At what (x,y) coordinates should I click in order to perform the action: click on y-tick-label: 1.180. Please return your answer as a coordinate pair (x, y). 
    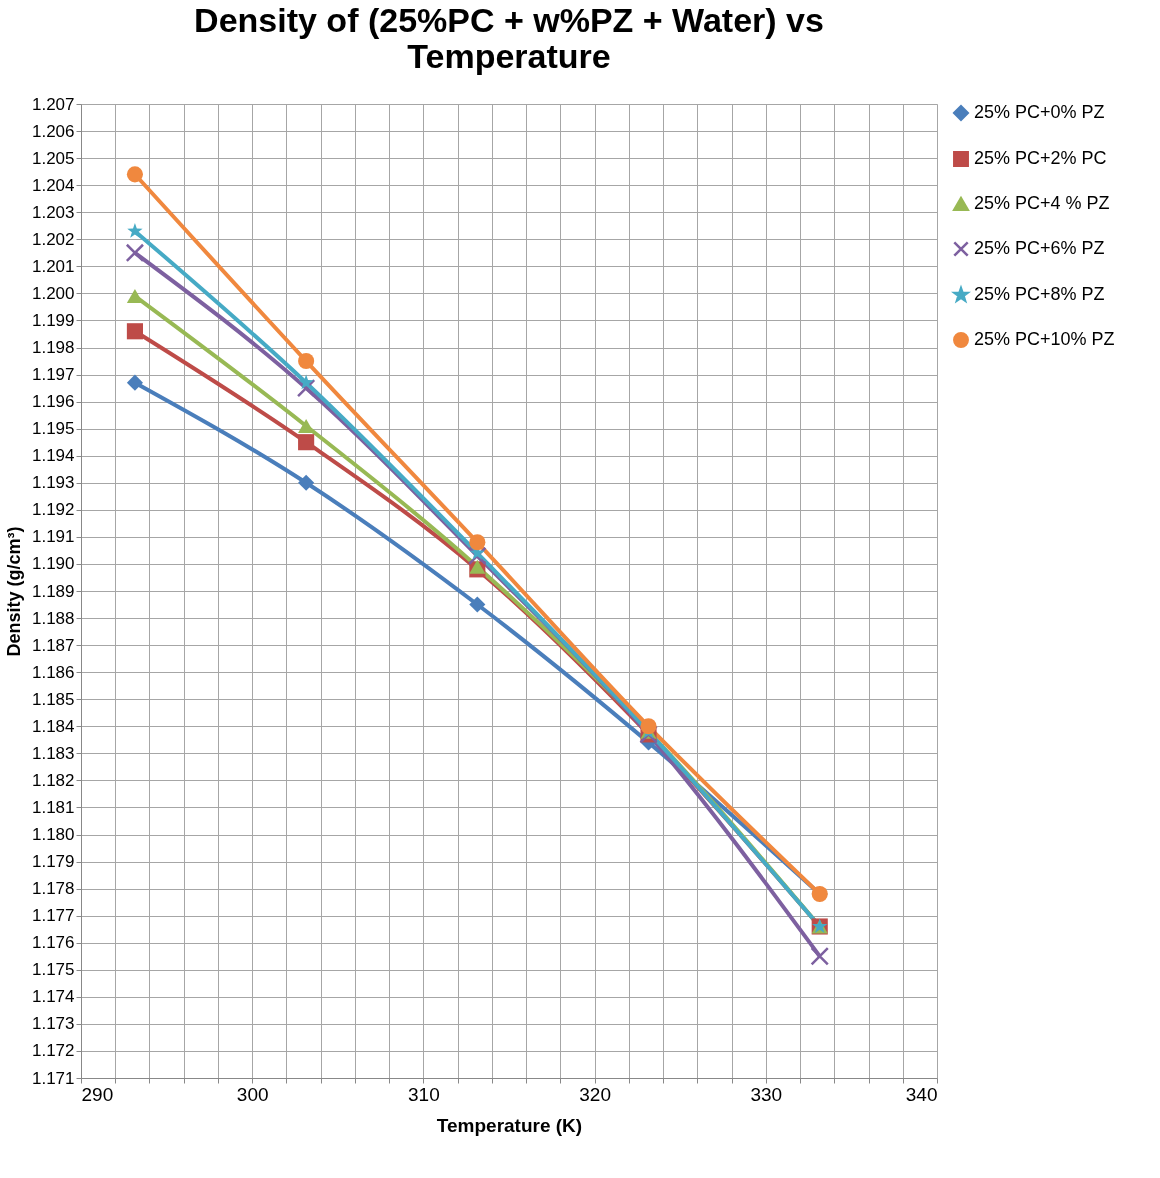
    Looking at the image, I should click on (53, 834).